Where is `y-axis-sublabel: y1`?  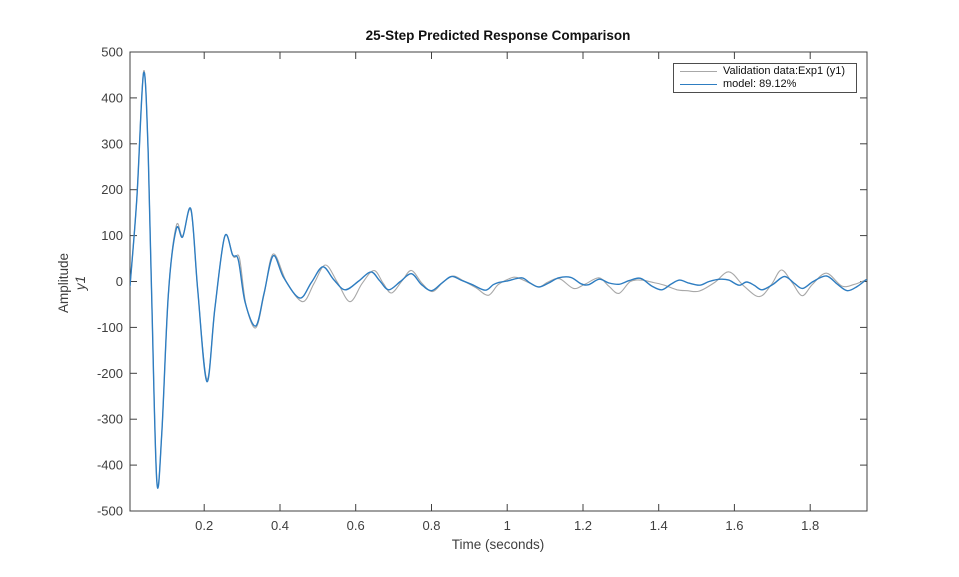 y-axis-sublabel: y1 is located at coordinates (80, 283).